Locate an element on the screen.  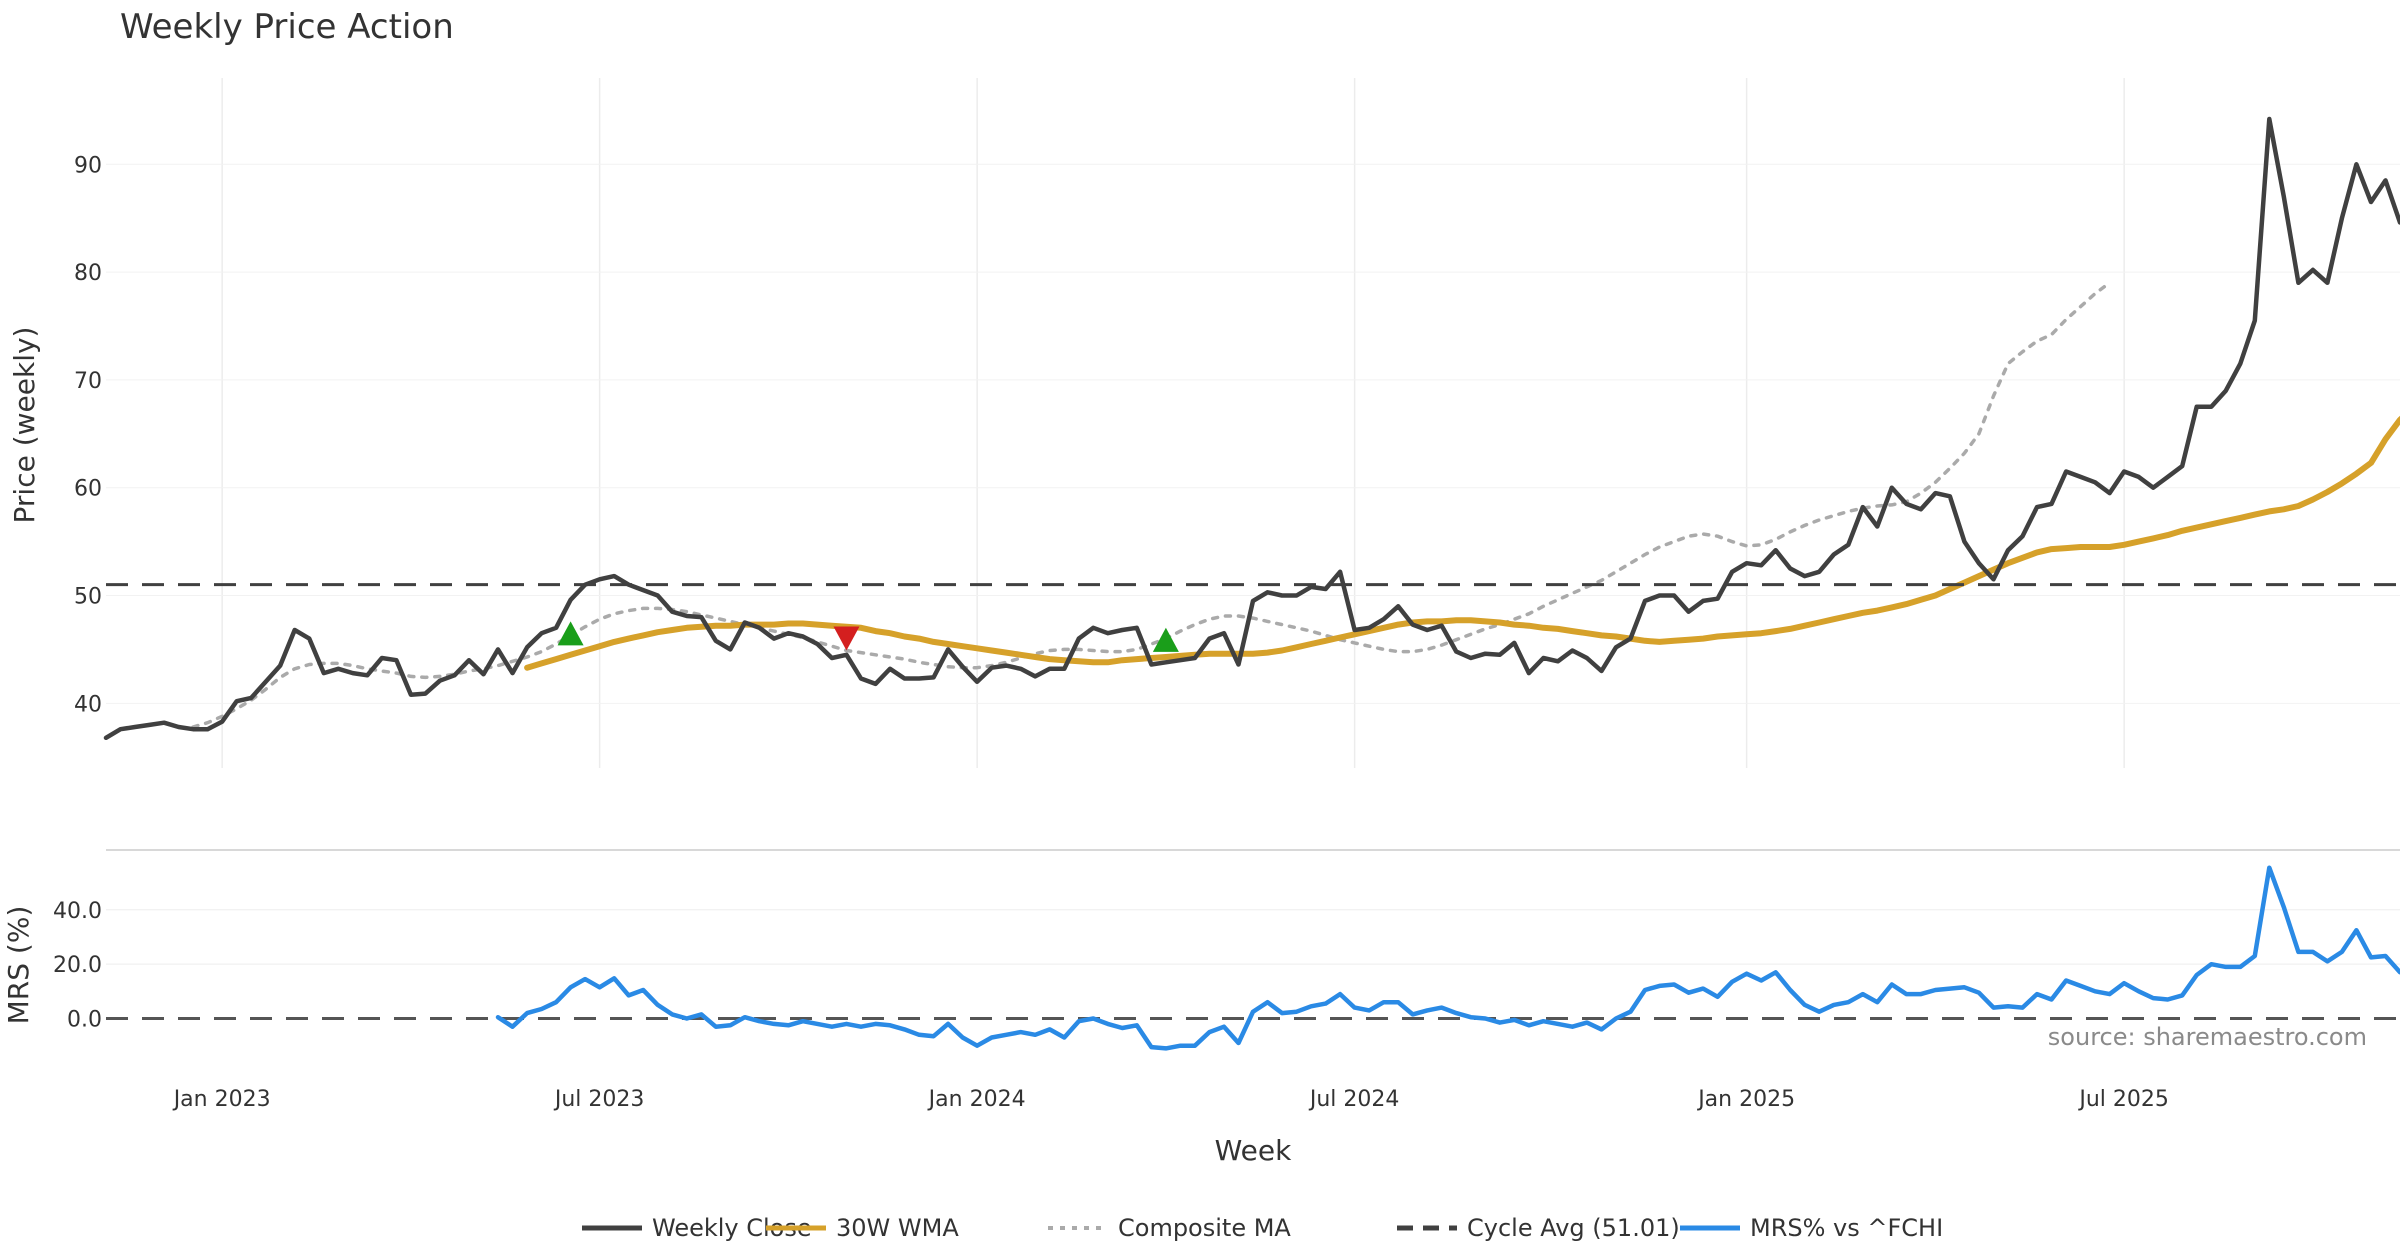
legend-item-30w-wma: 30W WMA is located at coordinates (862, 1228).